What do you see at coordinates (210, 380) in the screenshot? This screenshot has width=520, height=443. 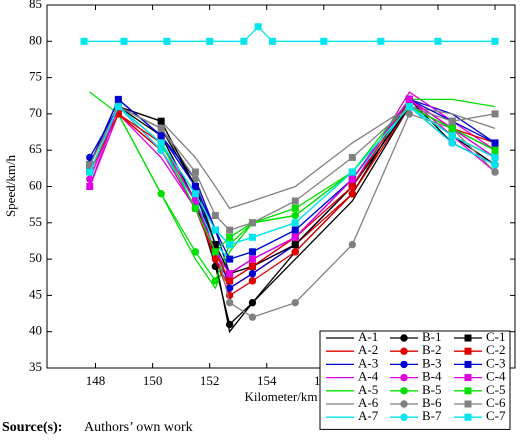 I see `x-tick-label: 152` at bounding box center [210, 380].